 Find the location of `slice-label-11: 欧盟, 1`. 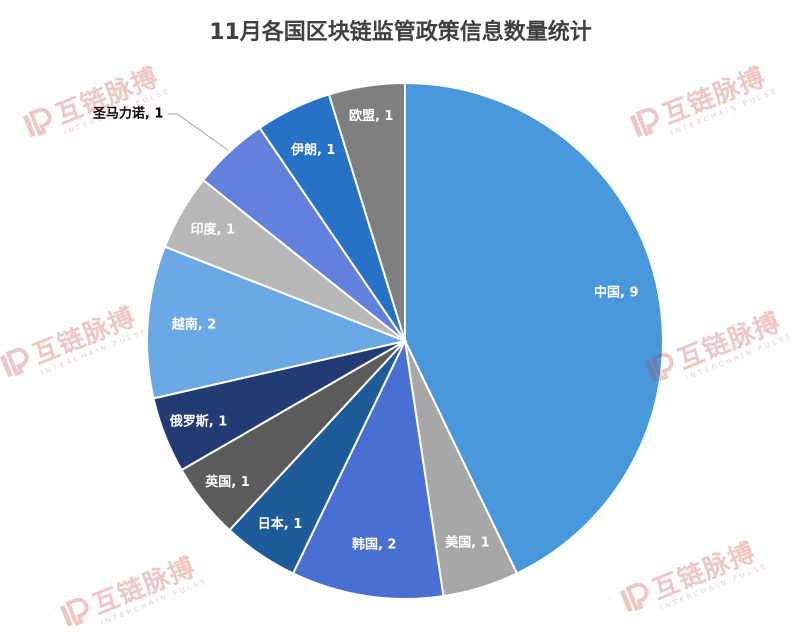

slice-label-11: 欧盟, 1 is located at coordinates (371, 116).